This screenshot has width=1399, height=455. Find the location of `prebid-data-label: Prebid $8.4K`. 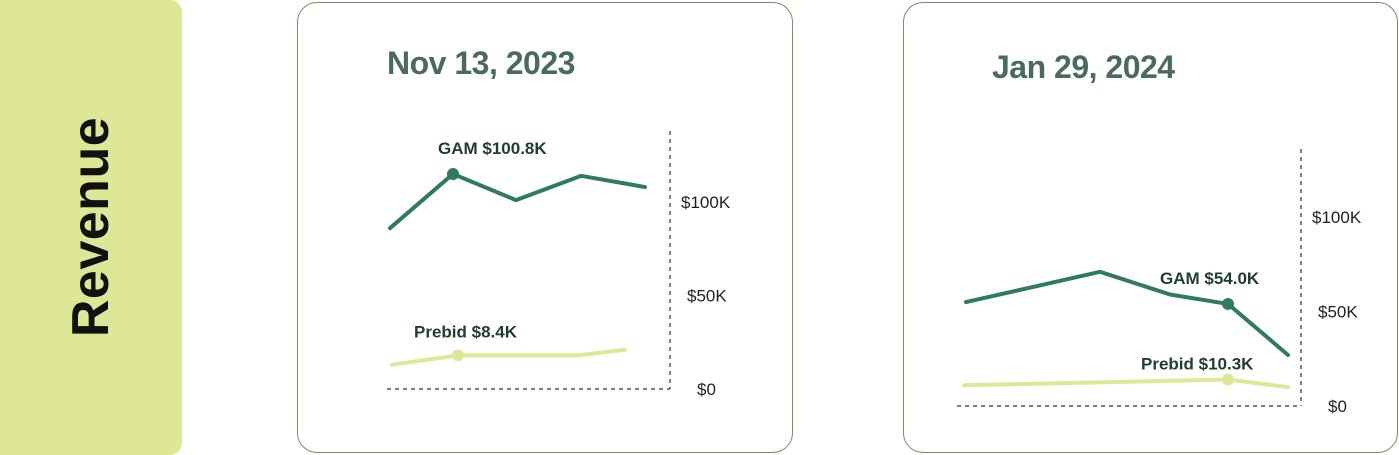

prebid-data-label: Prebid $8.4K is located at coordinates (466, 331).